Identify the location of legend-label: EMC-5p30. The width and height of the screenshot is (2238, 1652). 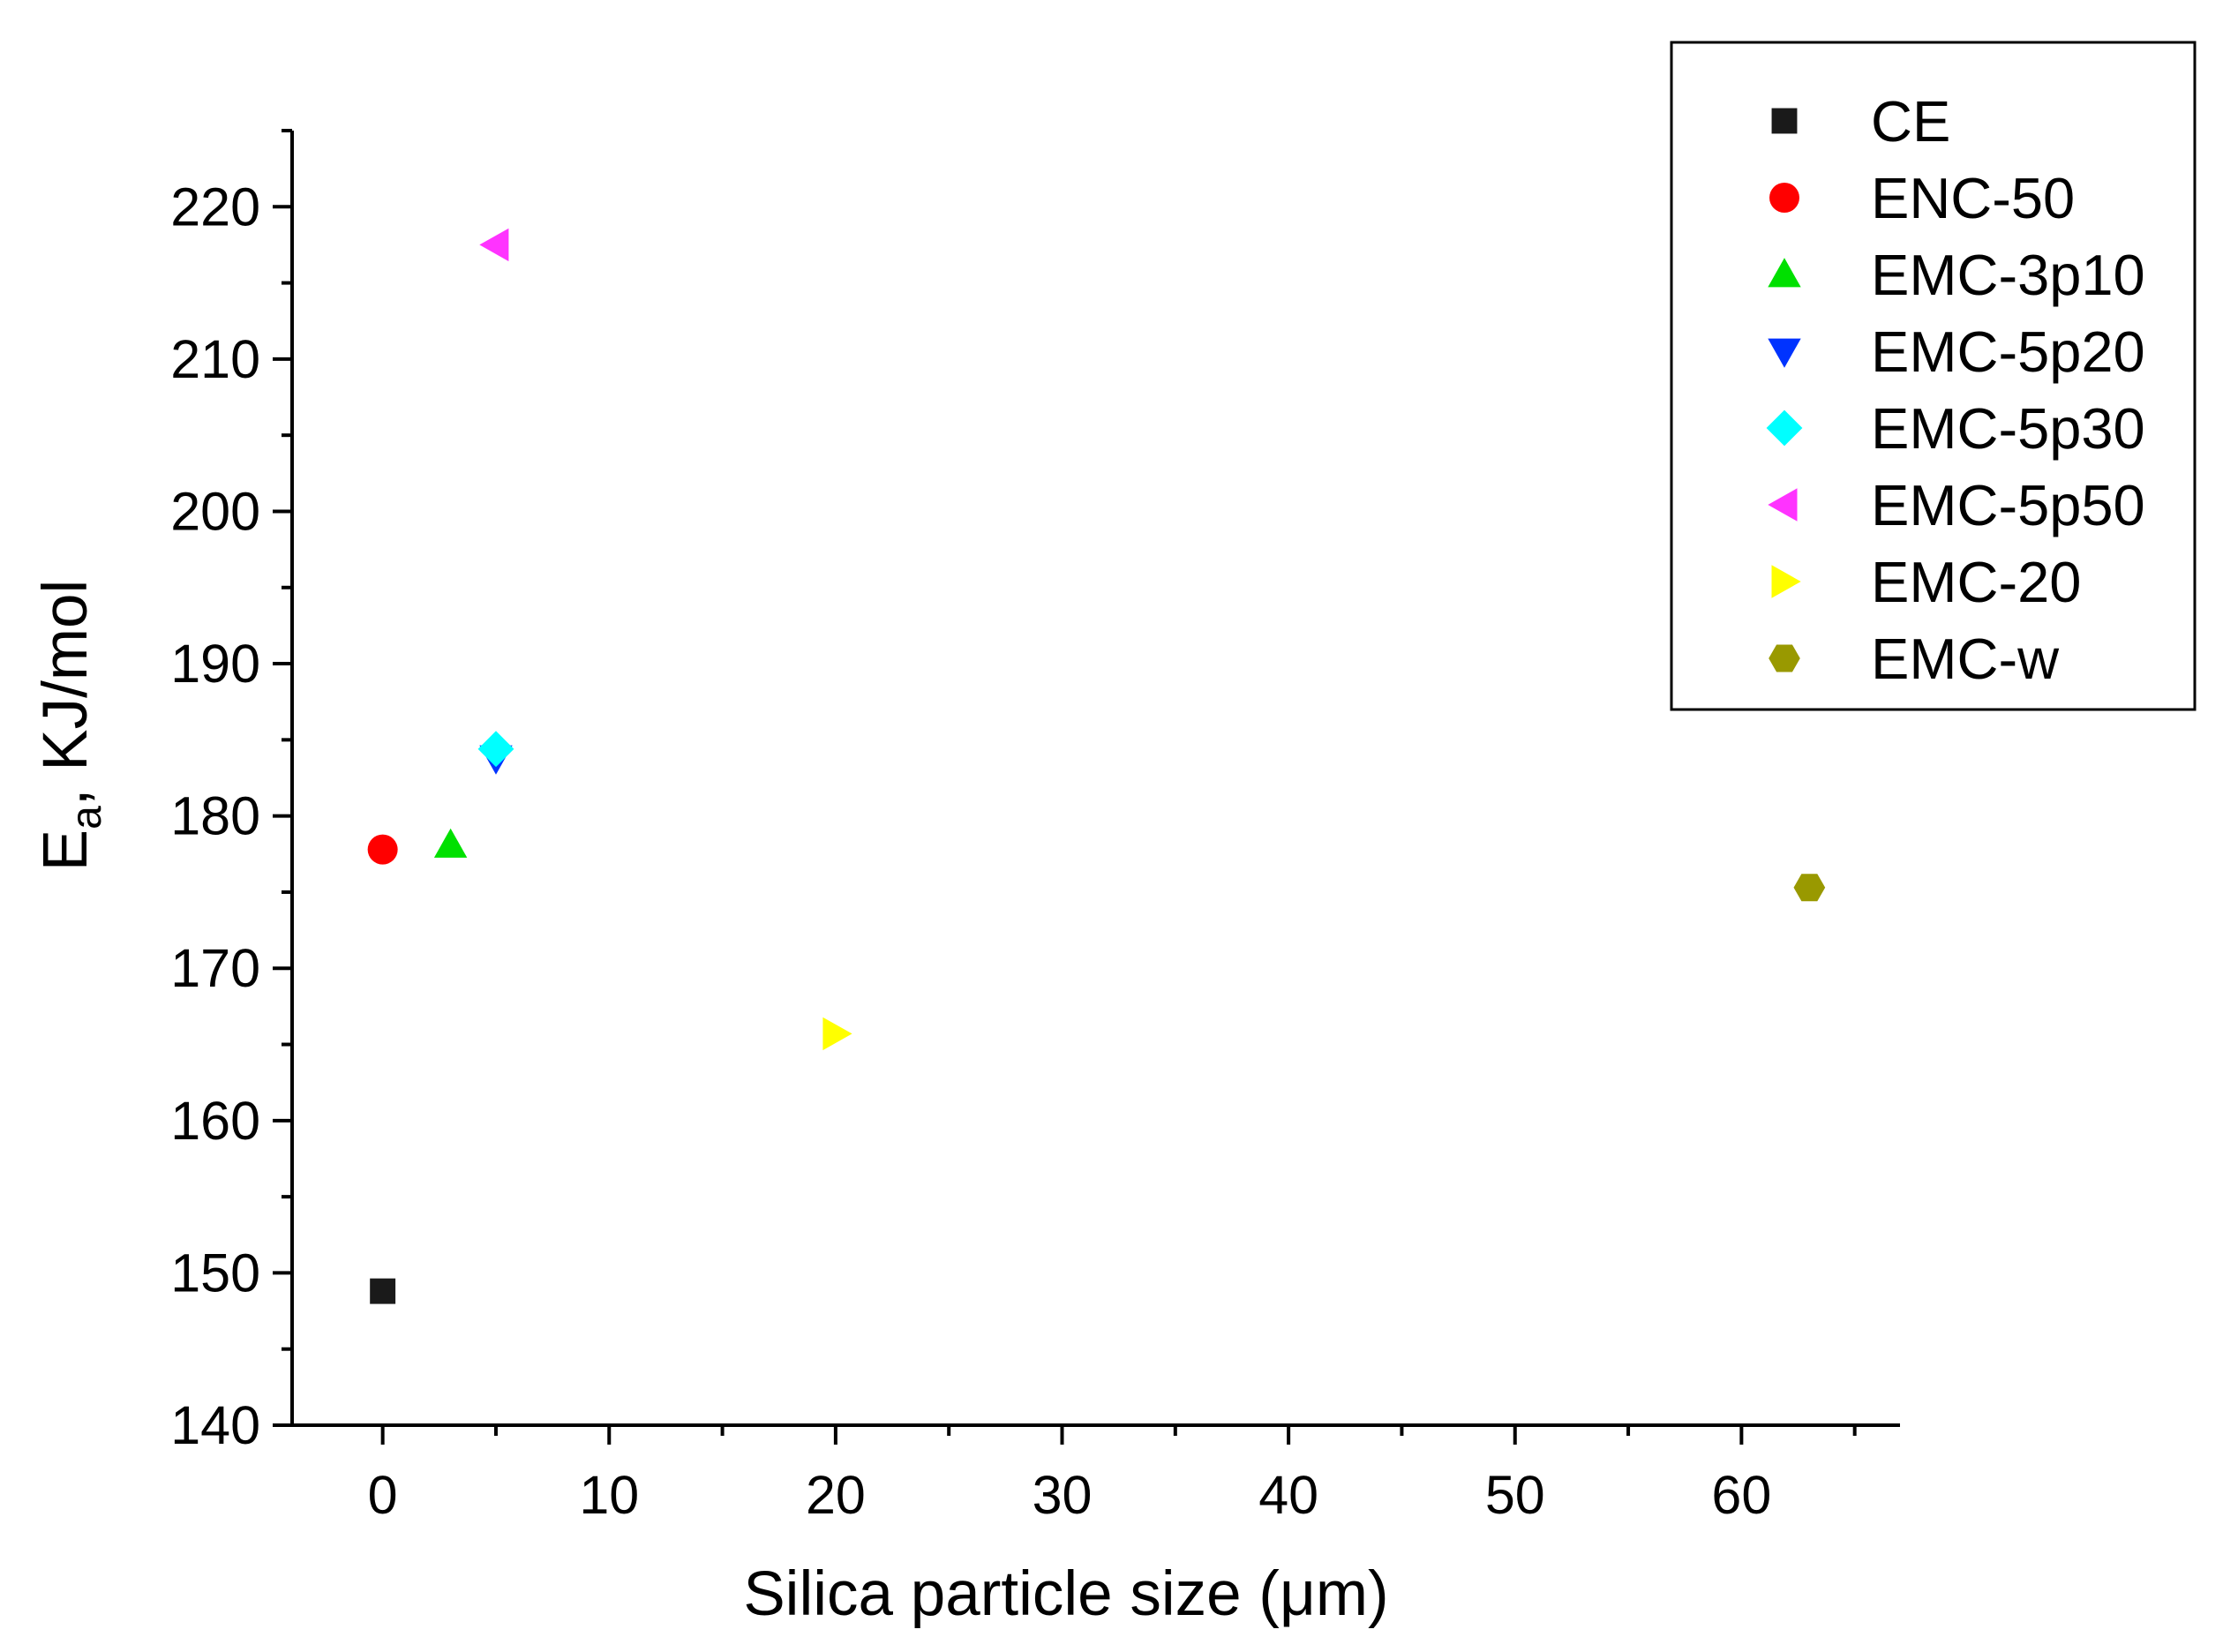
(2008, 428).